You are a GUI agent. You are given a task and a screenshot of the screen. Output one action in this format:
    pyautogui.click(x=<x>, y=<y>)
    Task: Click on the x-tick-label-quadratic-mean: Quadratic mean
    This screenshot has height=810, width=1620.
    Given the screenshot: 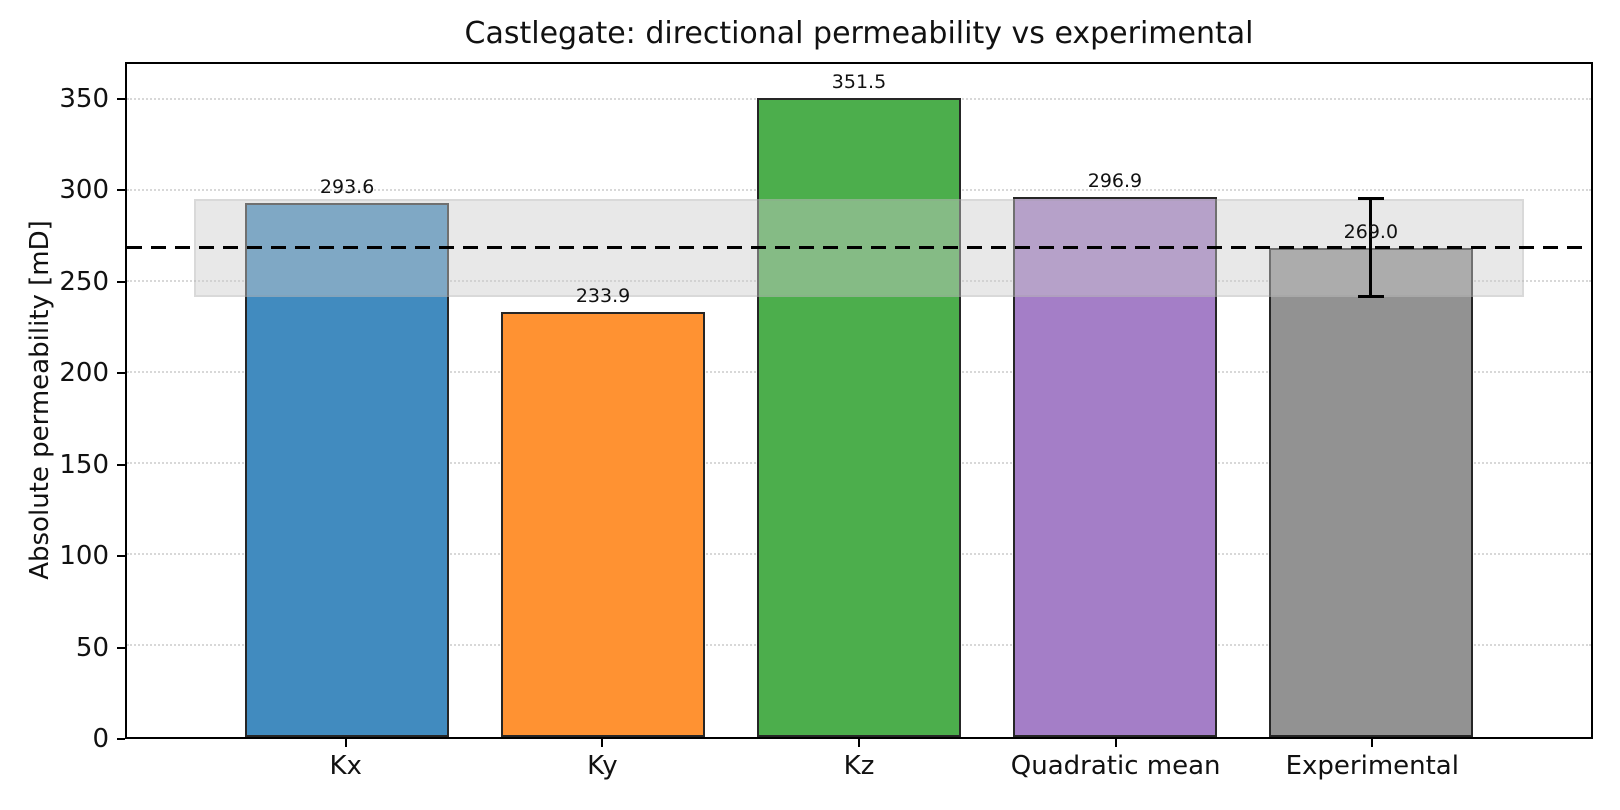 What is the action you would take?
    pyautogui.click(x=1115, y=766)
    